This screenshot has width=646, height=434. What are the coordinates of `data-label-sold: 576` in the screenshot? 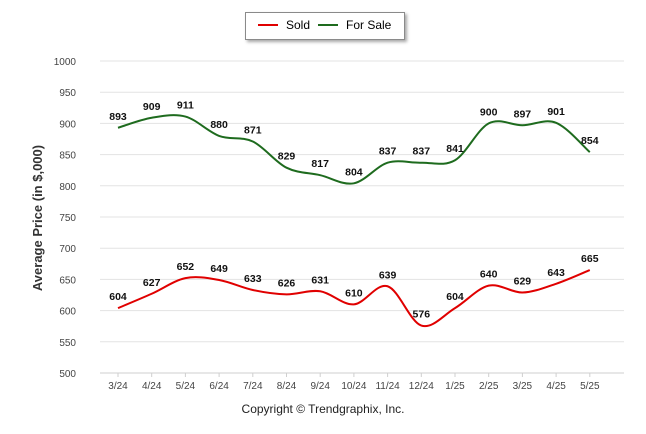 It's located at (422, 315).